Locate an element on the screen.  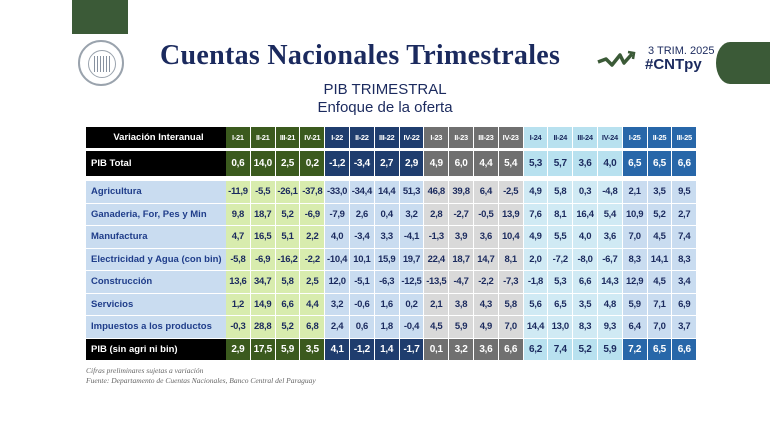
value-cell: -1,2 is located at coordinates (337, 163).